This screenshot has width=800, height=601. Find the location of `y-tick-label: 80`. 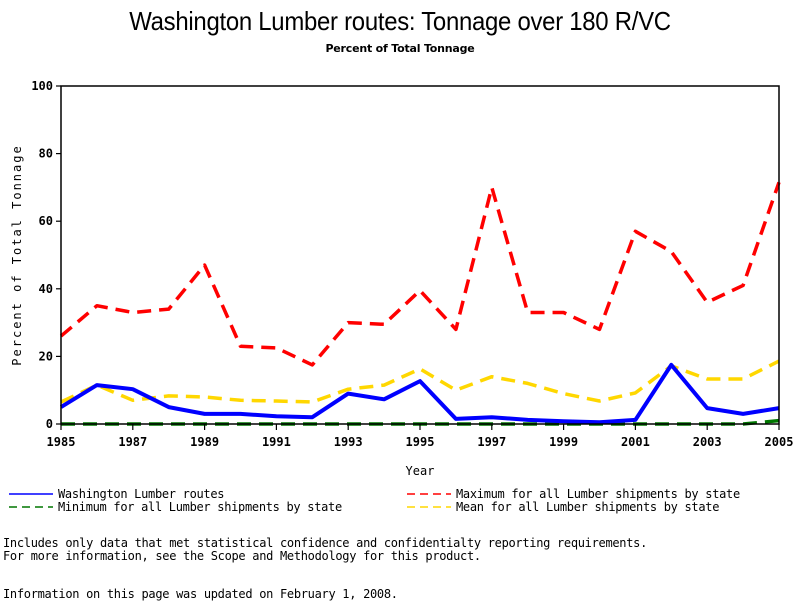

y-tick-label: 80 is located at coordinates (46, 154).